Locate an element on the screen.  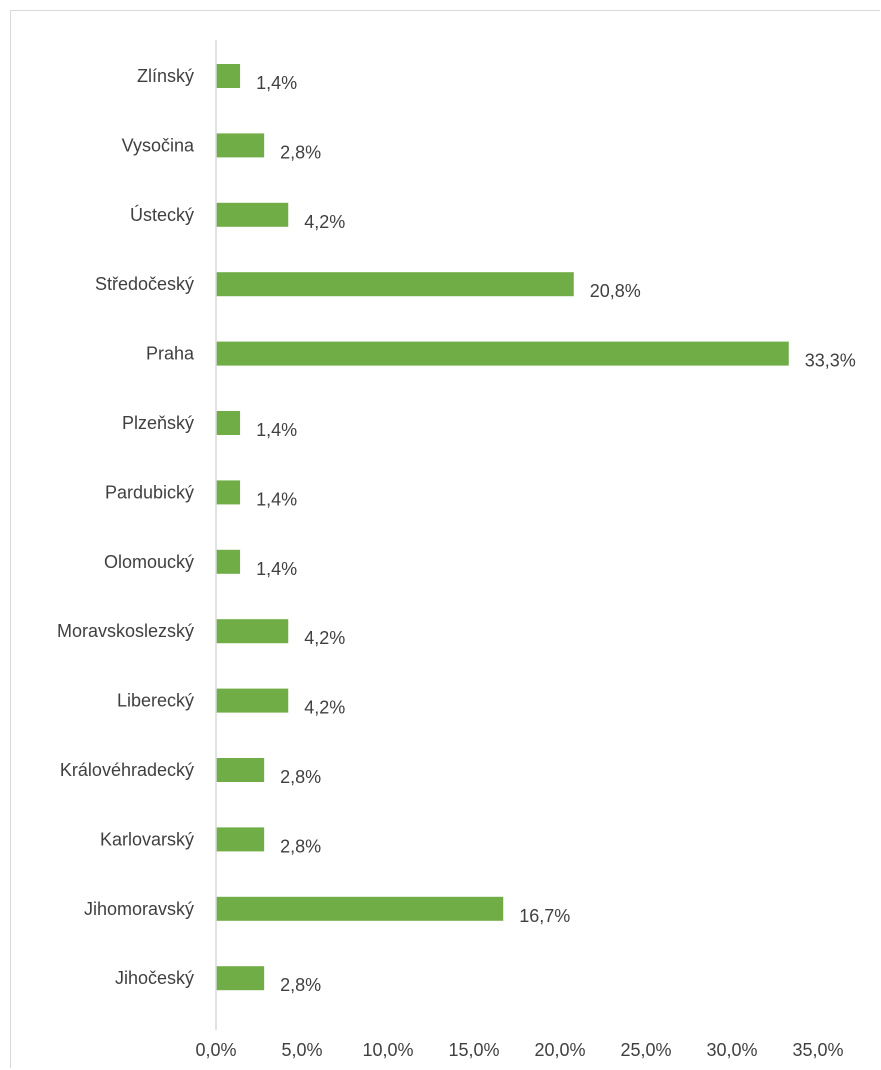
category-label-9: Liberecký is located at coordinates (155, 701).